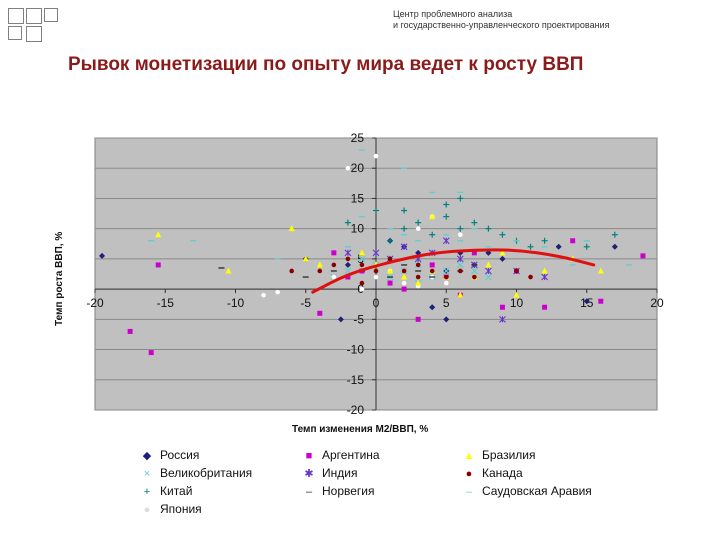 The height and width of the screenshot is (540, 720). I want to click on legend-label: Бразилия, so click(509, 455).